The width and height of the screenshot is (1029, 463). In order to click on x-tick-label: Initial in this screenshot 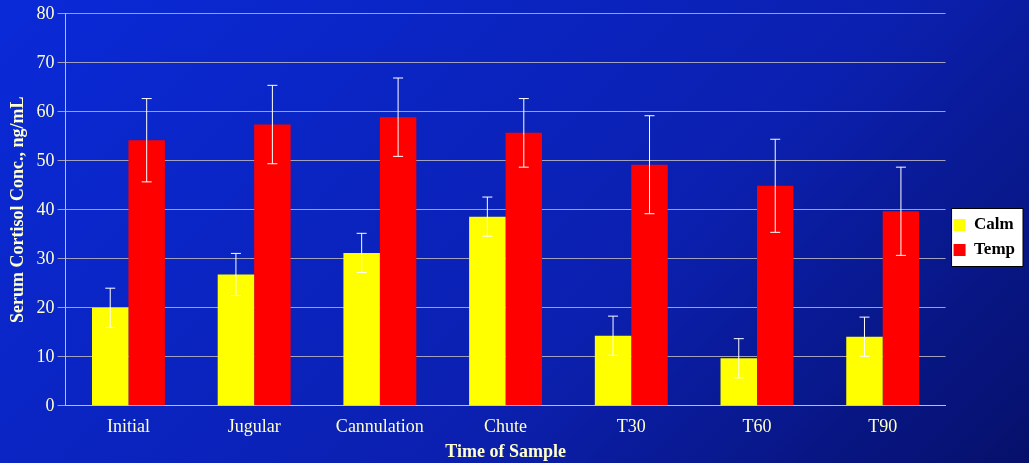, I will do `click(128, 426)`.